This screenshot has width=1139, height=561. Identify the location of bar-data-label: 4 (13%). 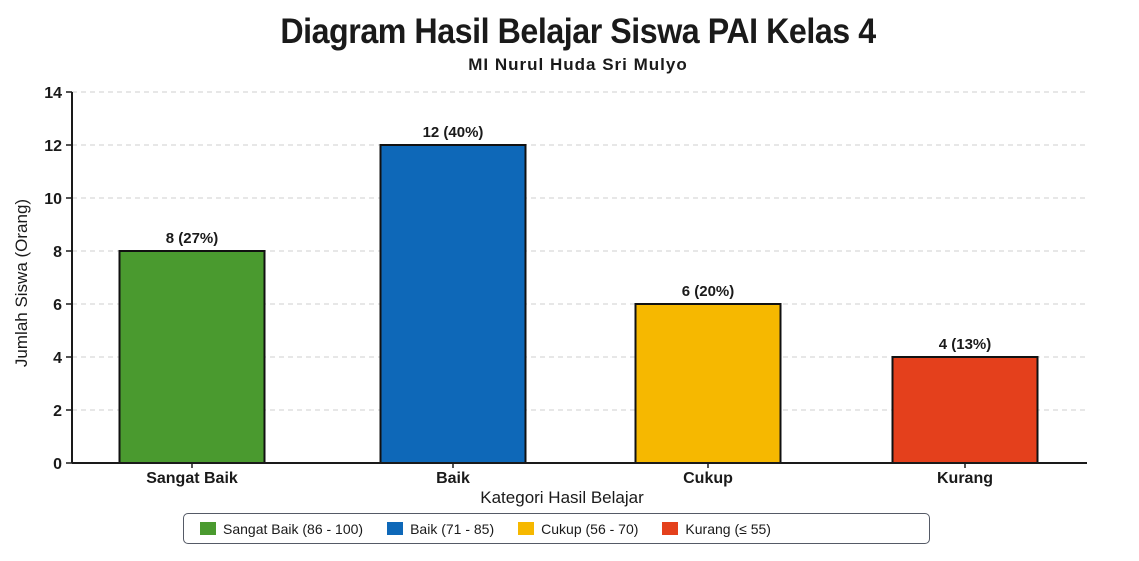
(965, 344).